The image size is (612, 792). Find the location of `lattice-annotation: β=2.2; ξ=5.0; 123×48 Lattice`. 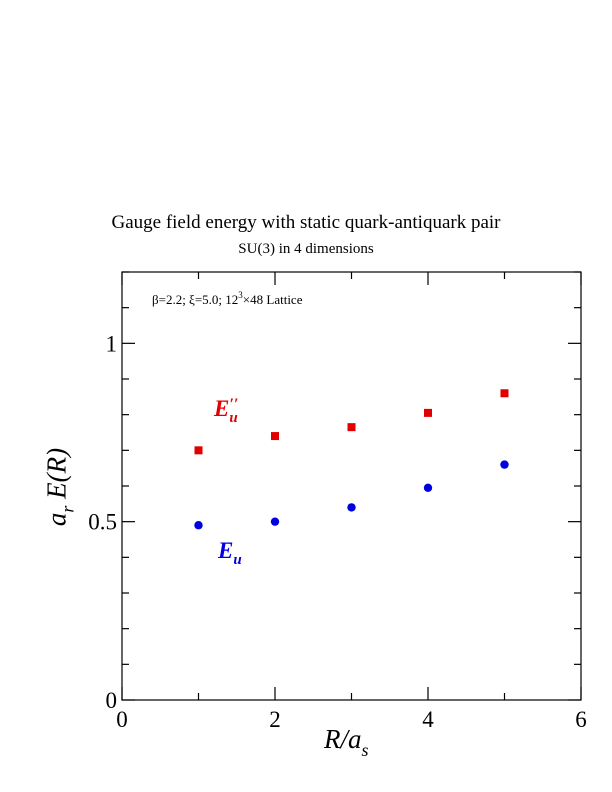

lattice-annotation: β=2.2; ξ=5.0; 123×48 Lattice is located at coordinates (227, 299).